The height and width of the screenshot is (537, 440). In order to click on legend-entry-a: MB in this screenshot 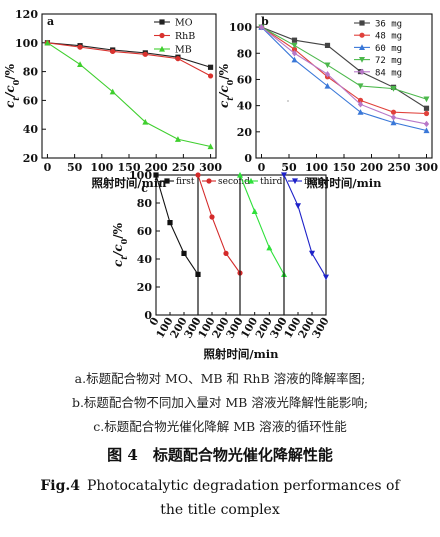, I will do `click(183, 50)`.